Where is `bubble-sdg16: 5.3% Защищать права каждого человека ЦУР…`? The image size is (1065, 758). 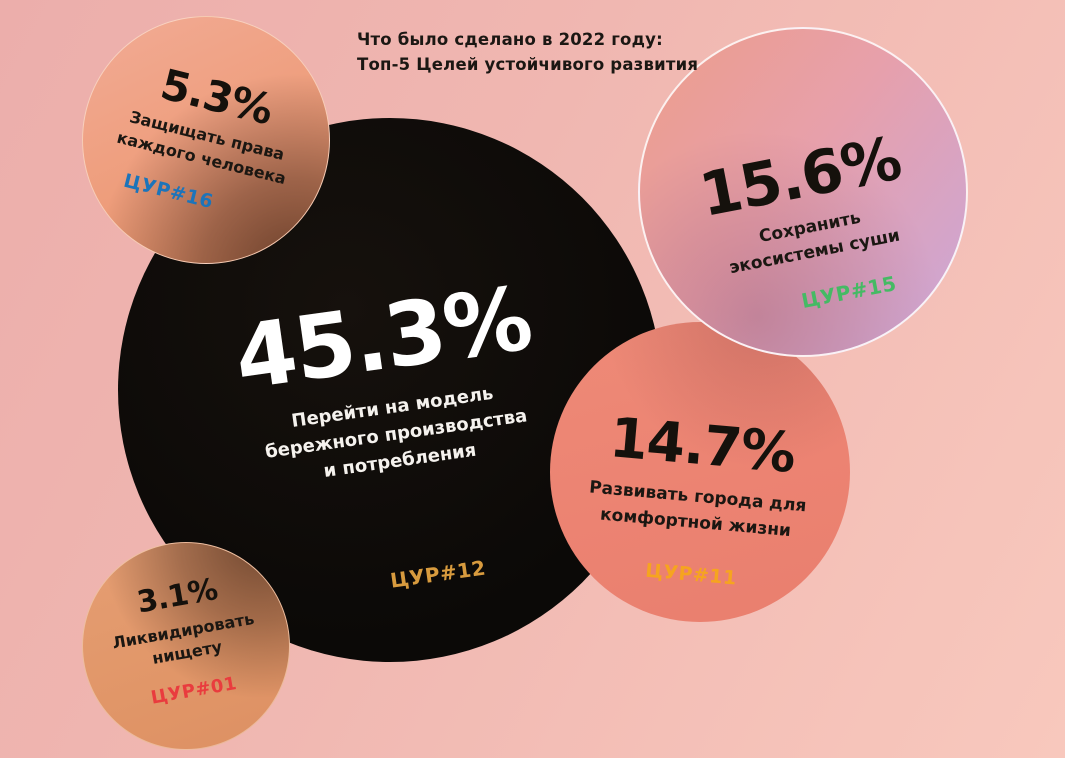 bubble-sdg16: 5.3% Защищать права каждого человека ЦУР… is located at coordinates (206, 140).